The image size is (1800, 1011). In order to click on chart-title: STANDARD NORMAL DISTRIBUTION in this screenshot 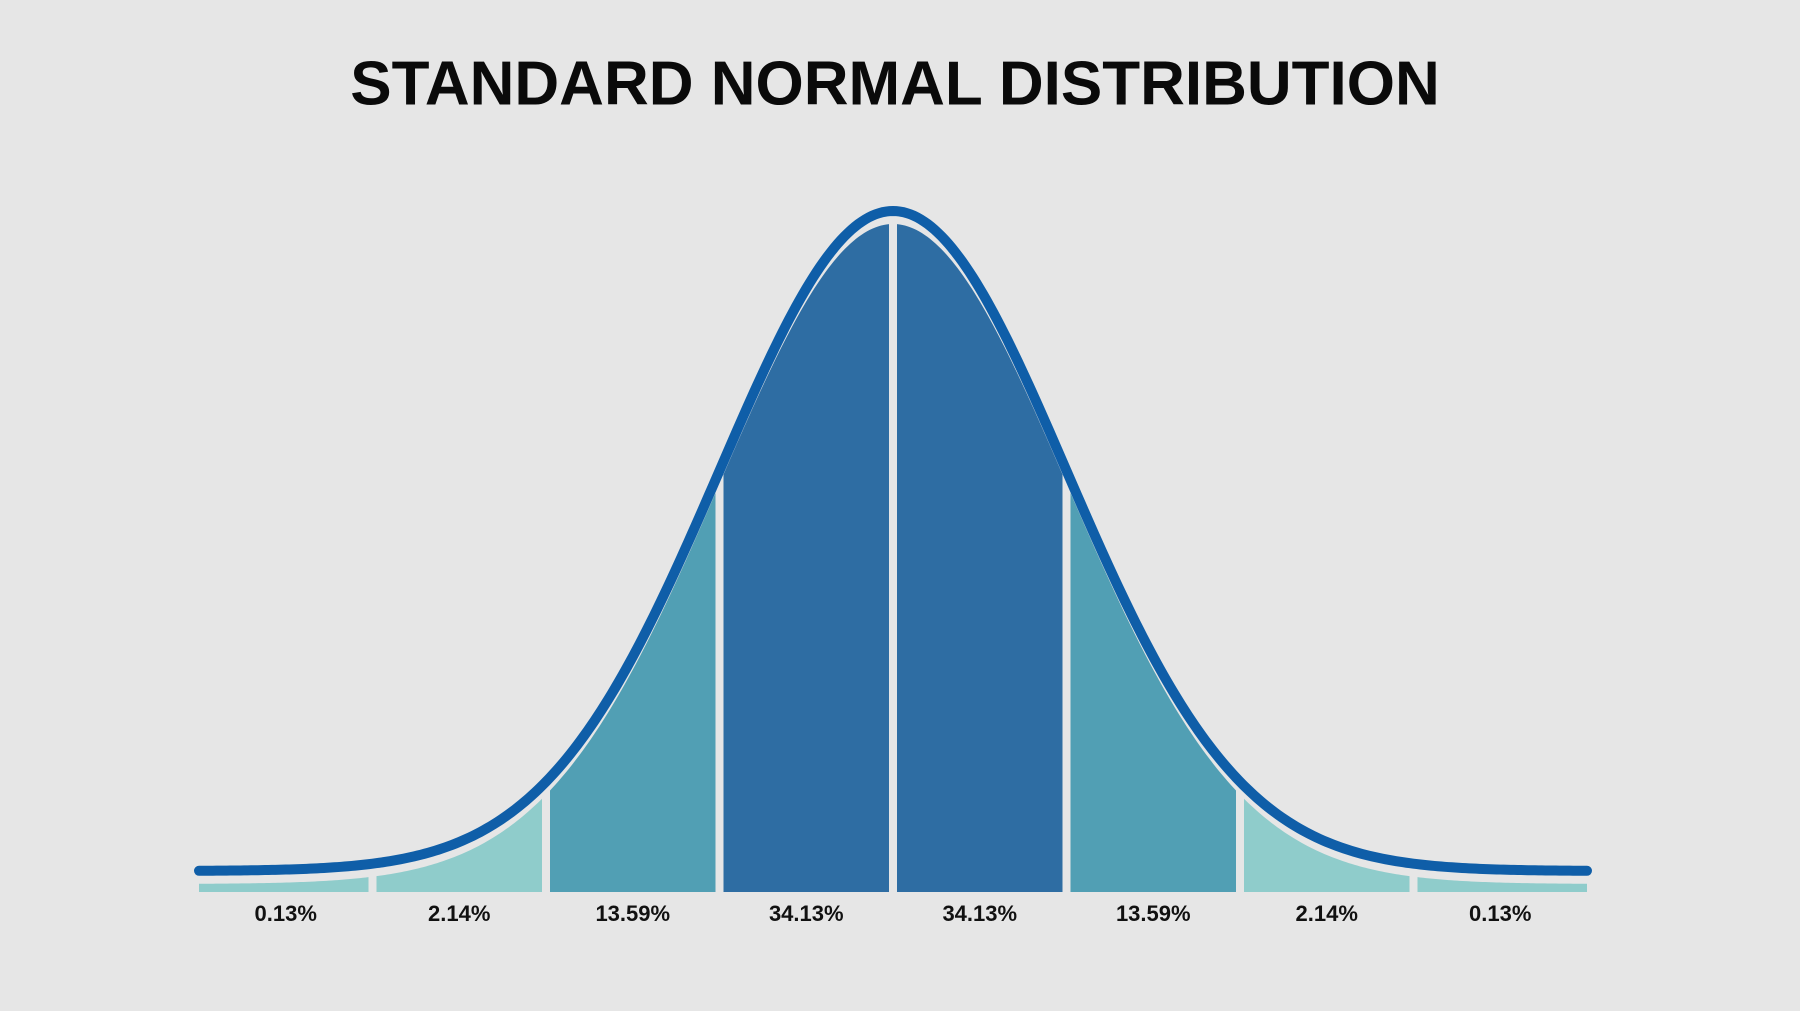, I will do `click(895, 83)`.